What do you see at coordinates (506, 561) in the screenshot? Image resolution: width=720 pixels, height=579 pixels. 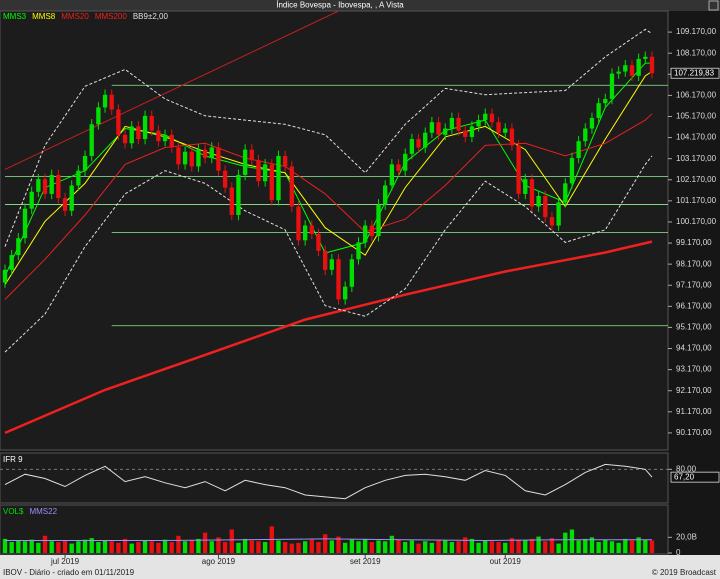 I see `x-tick-label: out 2019` at bounding box center [506, 561].